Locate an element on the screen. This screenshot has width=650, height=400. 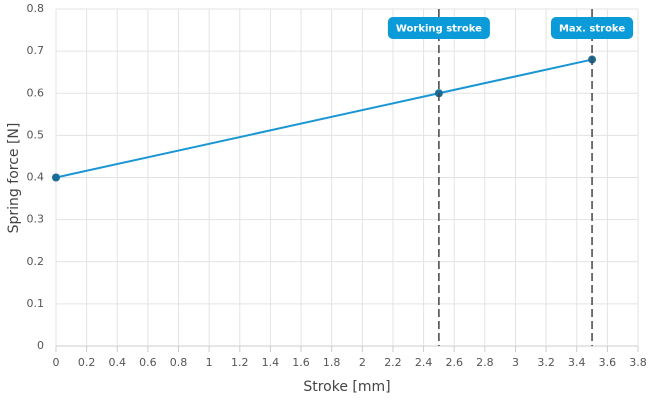
x-tick-label: 1.2 is located at coordinates (240, 362).